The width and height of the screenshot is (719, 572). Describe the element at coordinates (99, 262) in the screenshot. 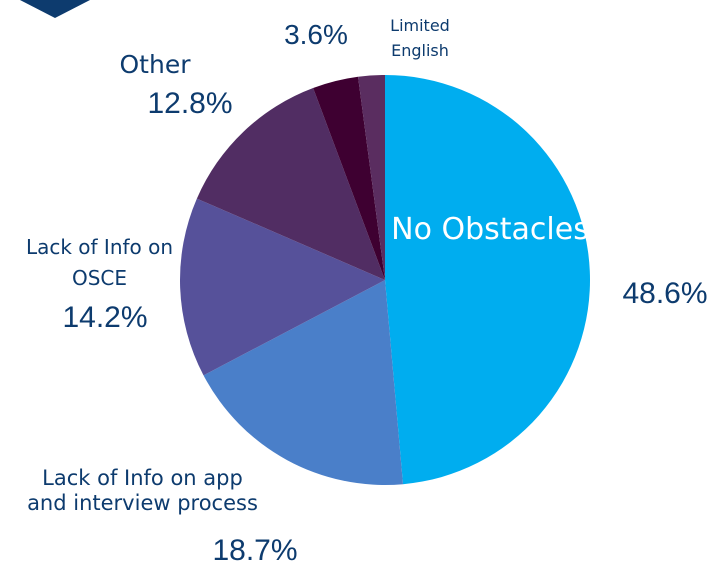

I see `slice-label: Lack of Info on OSCE` at that location.